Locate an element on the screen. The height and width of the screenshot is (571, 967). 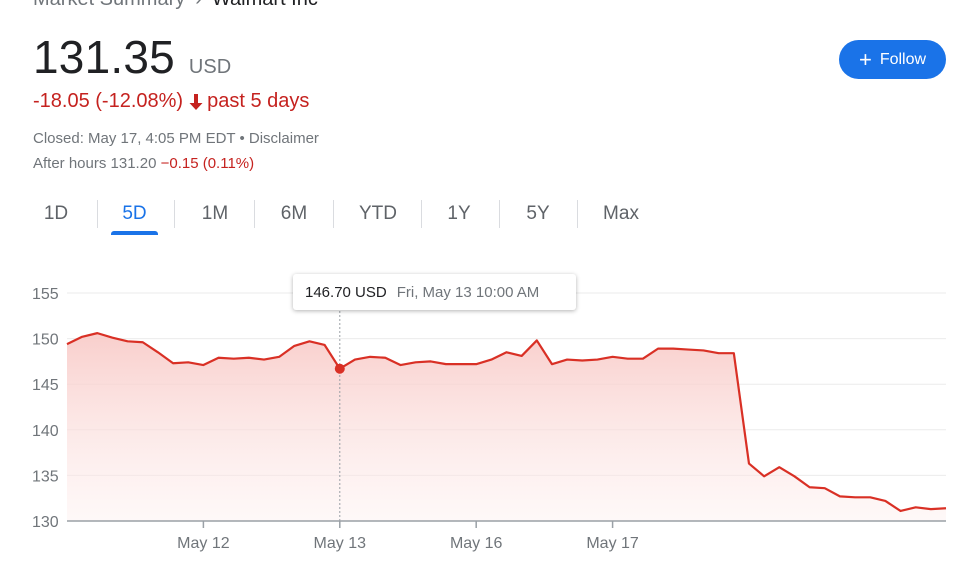
tab-label: 5D is located at coordinates (134, 213).